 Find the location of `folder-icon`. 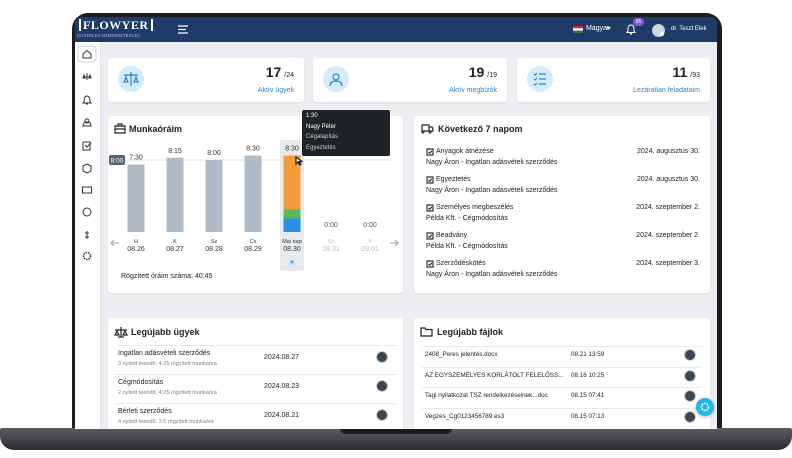

folder-icon is located at coordinates (426, 332).